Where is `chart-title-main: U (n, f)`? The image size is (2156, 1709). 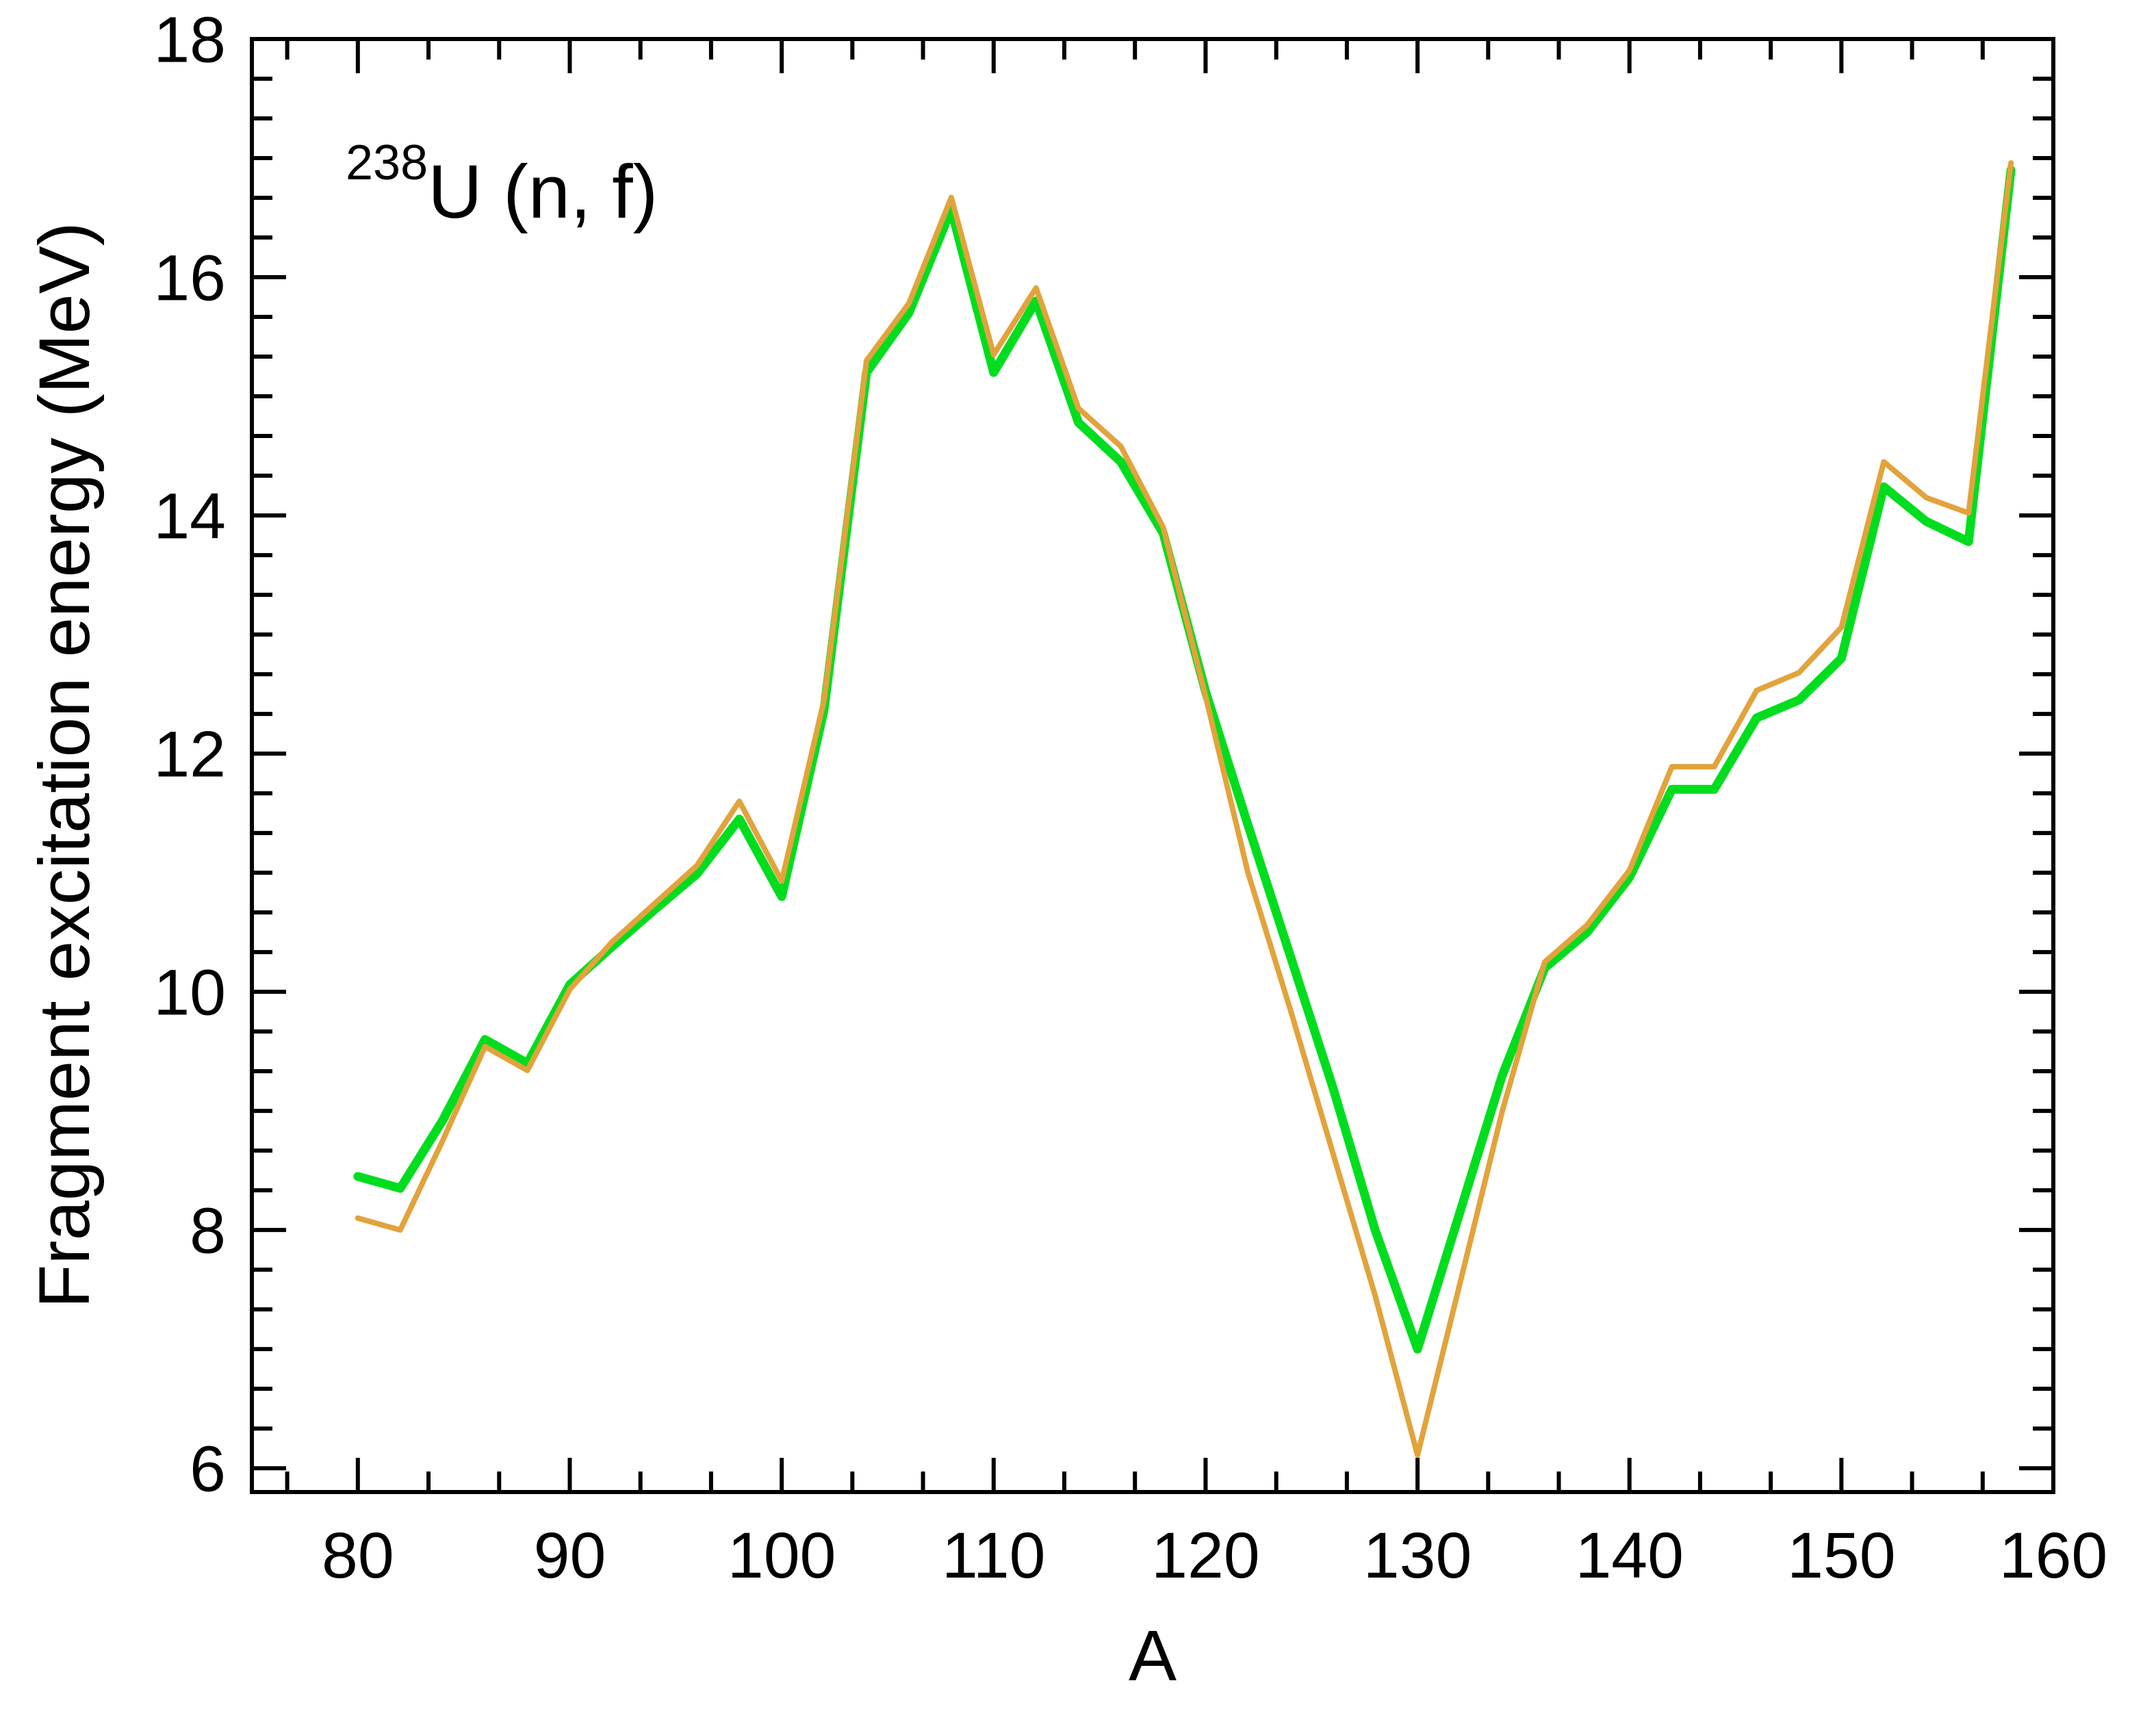 chart-title-main: U (n, f) is located at coordinates (543, 192).